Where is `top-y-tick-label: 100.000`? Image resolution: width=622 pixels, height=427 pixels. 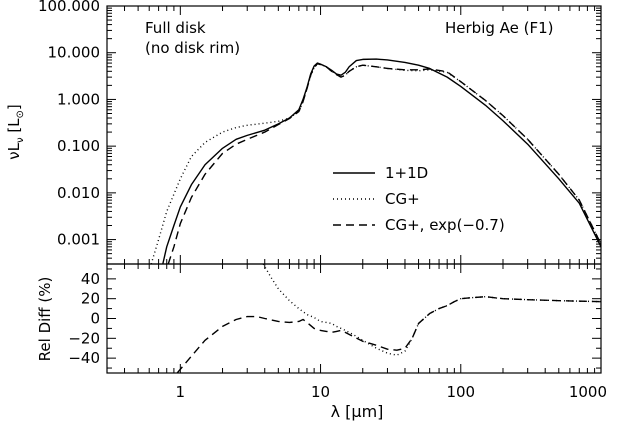 top-y-tick-label: 100.000 is located at coordinates (69, 7).